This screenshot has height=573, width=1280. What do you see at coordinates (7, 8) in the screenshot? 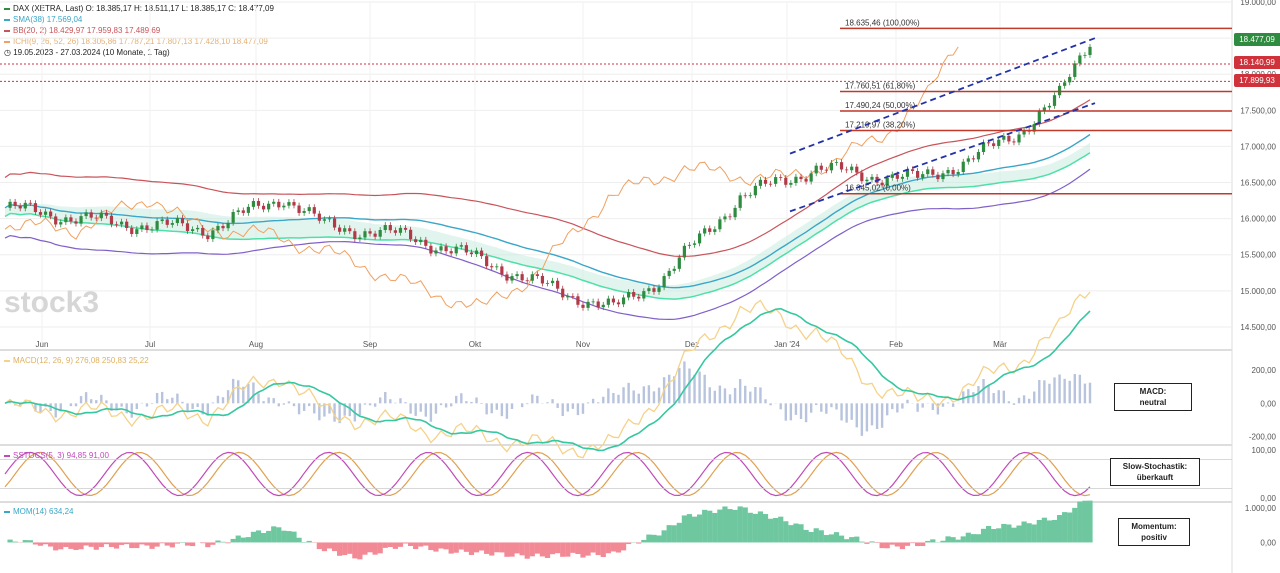
I see `candle-swatch` at bounding box center [7, 8].